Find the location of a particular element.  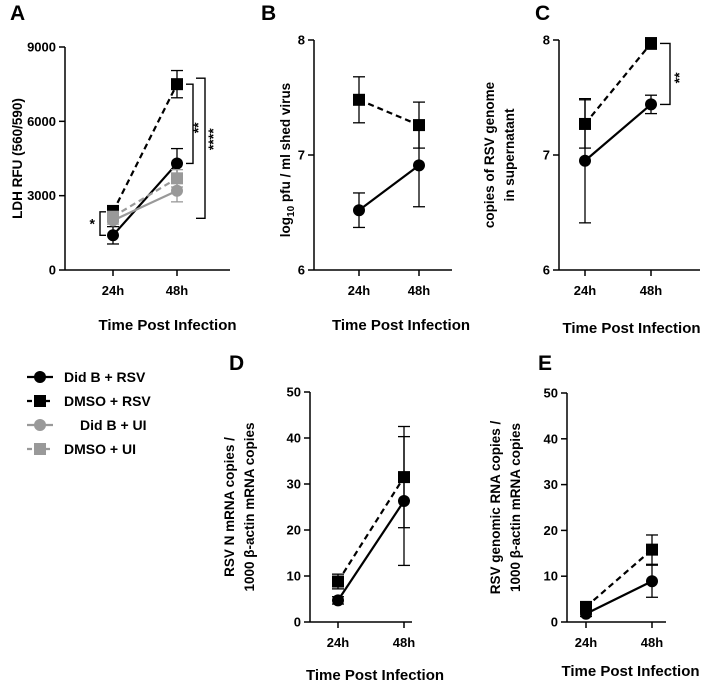

y-axis-label: log10 pfu / ml shed virus is located at coordinates (287, 160).